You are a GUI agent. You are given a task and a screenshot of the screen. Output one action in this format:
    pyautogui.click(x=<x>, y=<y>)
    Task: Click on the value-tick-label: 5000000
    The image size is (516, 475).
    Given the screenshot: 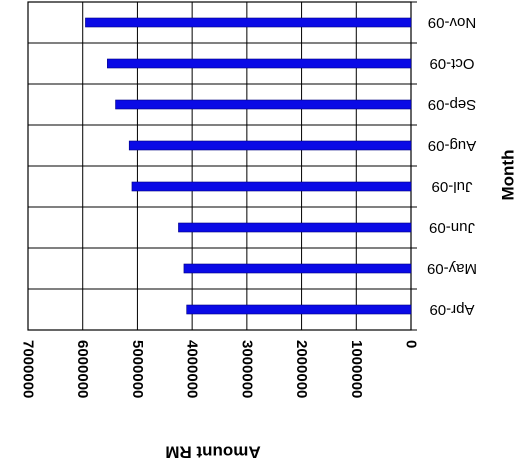 What is the action you would take?
    pyautogui.click(x=137, y=369)
    